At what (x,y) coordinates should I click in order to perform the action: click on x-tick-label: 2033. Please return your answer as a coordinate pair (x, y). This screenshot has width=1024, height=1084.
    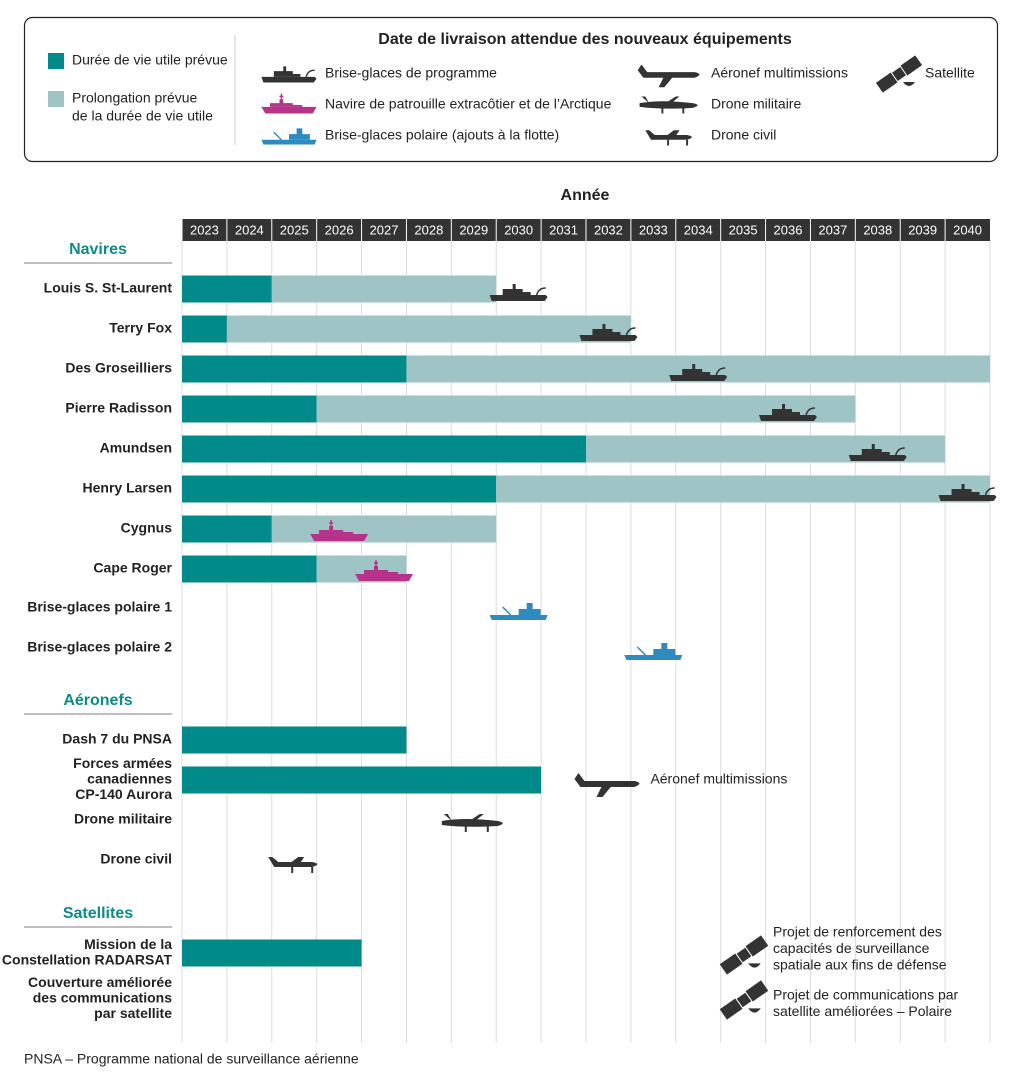
    Looking at the image, I should click on (653, 229).